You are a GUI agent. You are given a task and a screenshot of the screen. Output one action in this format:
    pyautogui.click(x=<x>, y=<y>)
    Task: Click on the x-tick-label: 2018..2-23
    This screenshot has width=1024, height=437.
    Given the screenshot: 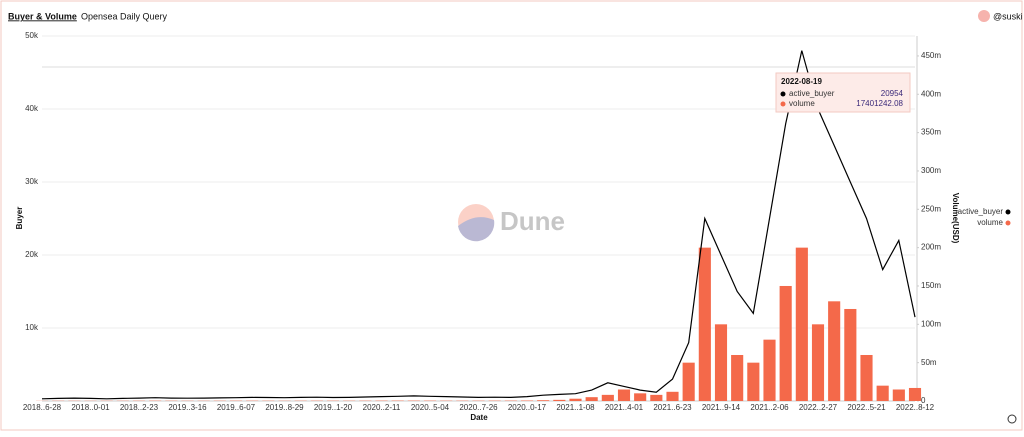 What is the action you would take?
    pyautogui.click(x=139, y=407)
    